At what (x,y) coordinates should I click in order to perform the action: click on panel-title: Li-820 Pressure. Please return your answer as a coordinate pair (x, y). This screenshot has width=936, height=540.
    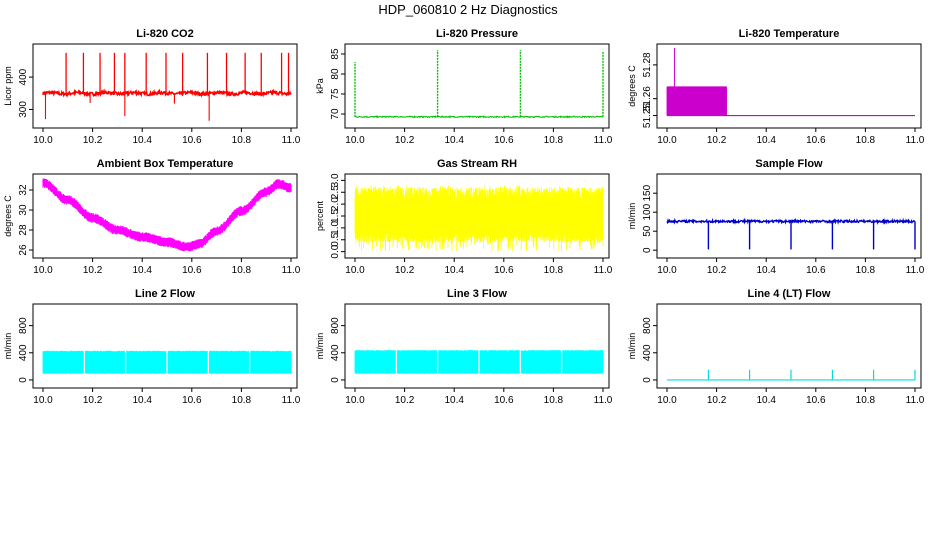
    Looking at the image, I should click on (477, 34).